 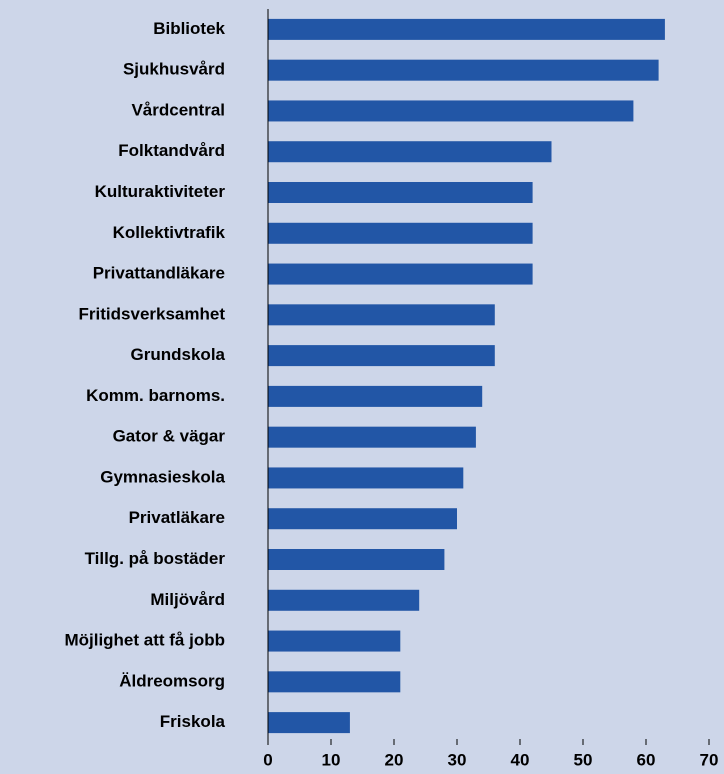 I want to click on x-tick-label: 50, so click(x=583, y=759).